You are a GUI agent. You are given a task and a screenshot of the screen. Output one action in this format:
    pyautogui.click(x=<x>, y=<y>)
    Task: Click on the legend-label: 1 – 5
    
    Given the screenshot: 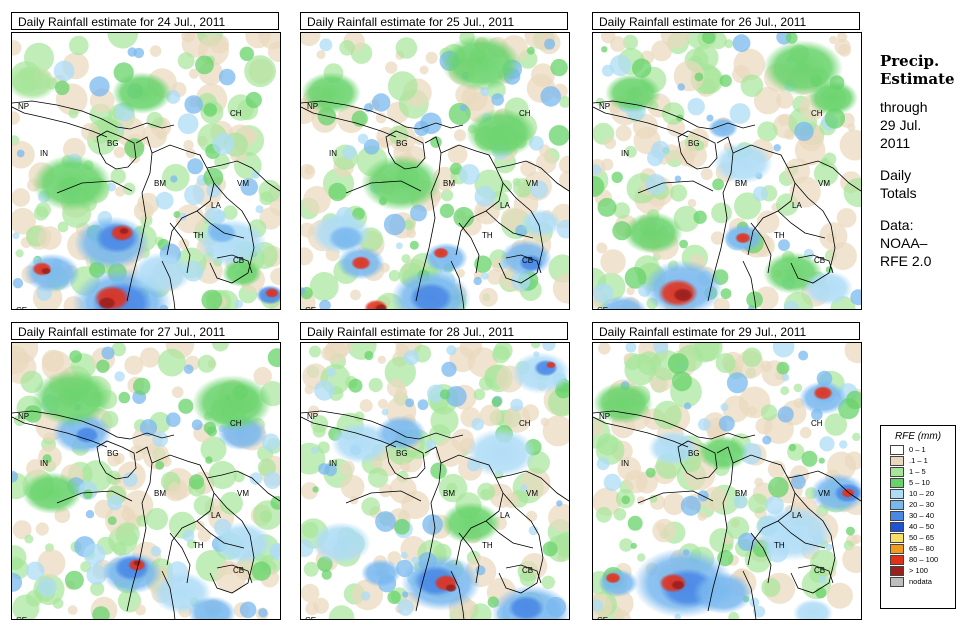 What is the action you would take?
    pyautogui.click(x=917, y=471)
    